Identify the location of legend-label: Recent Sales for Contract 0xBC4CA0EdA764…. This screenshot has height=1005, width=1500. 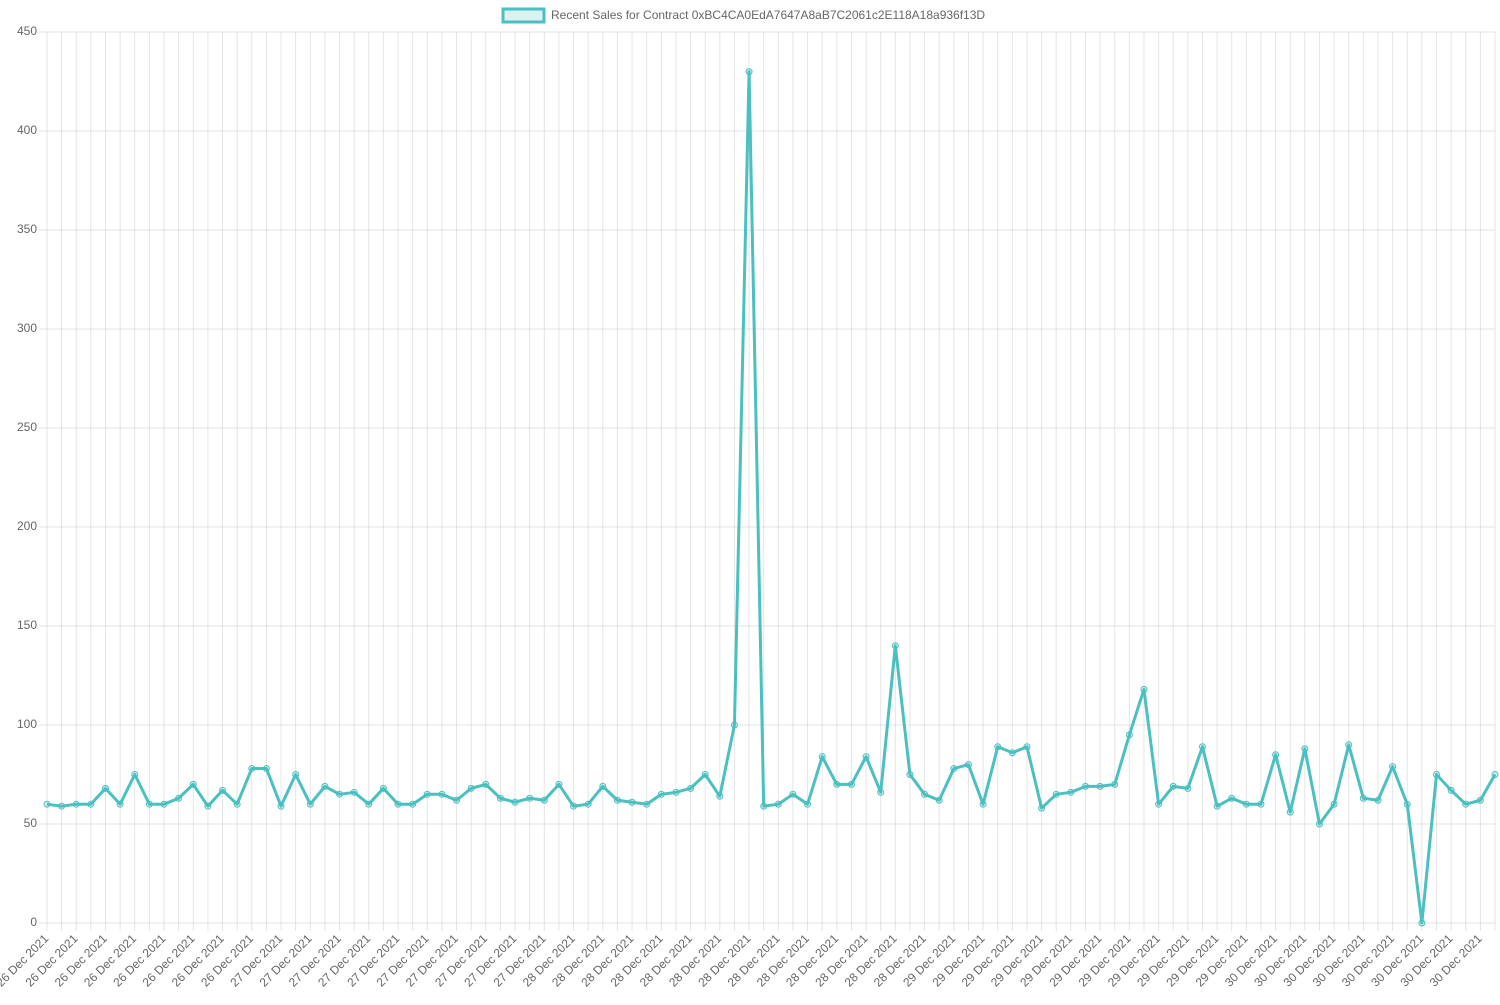
(768, 15).